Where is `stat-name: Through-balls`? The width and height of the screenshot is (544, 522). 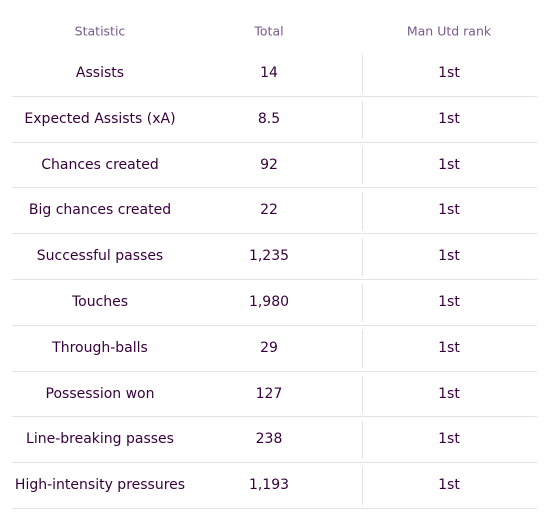
stat-name: Through-balls is located at coordinates (100, 347).